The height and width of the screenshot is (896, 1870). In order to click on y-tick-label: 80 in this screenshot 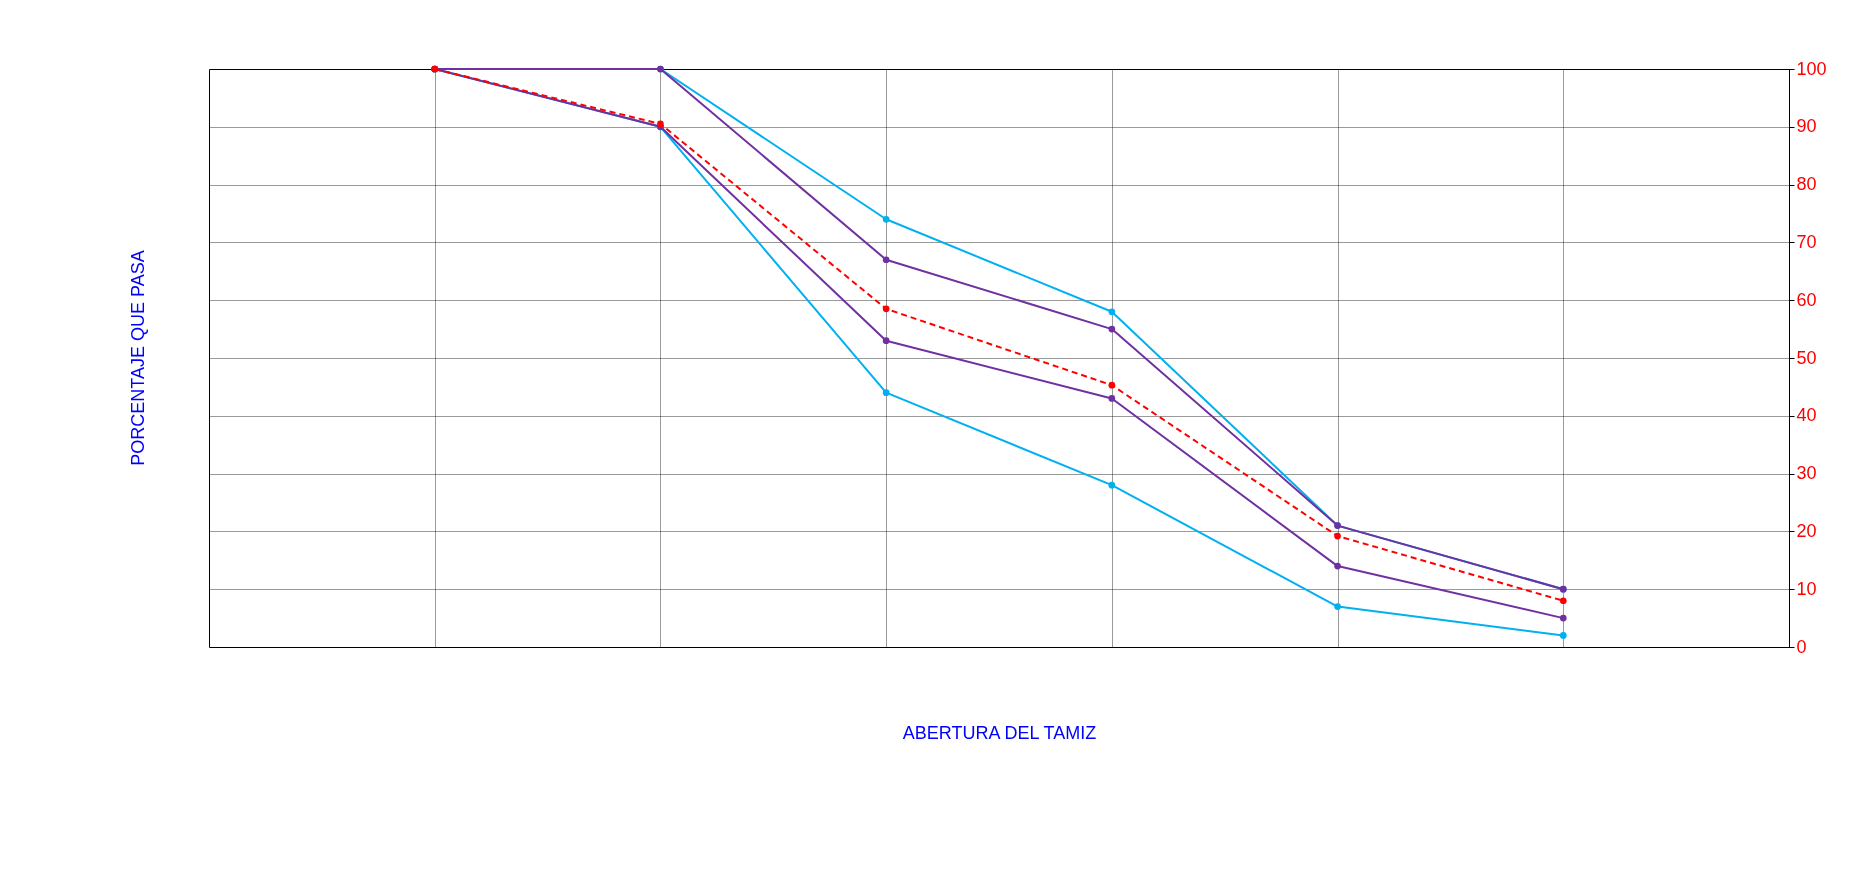, I will do `click(1806, 184)`.